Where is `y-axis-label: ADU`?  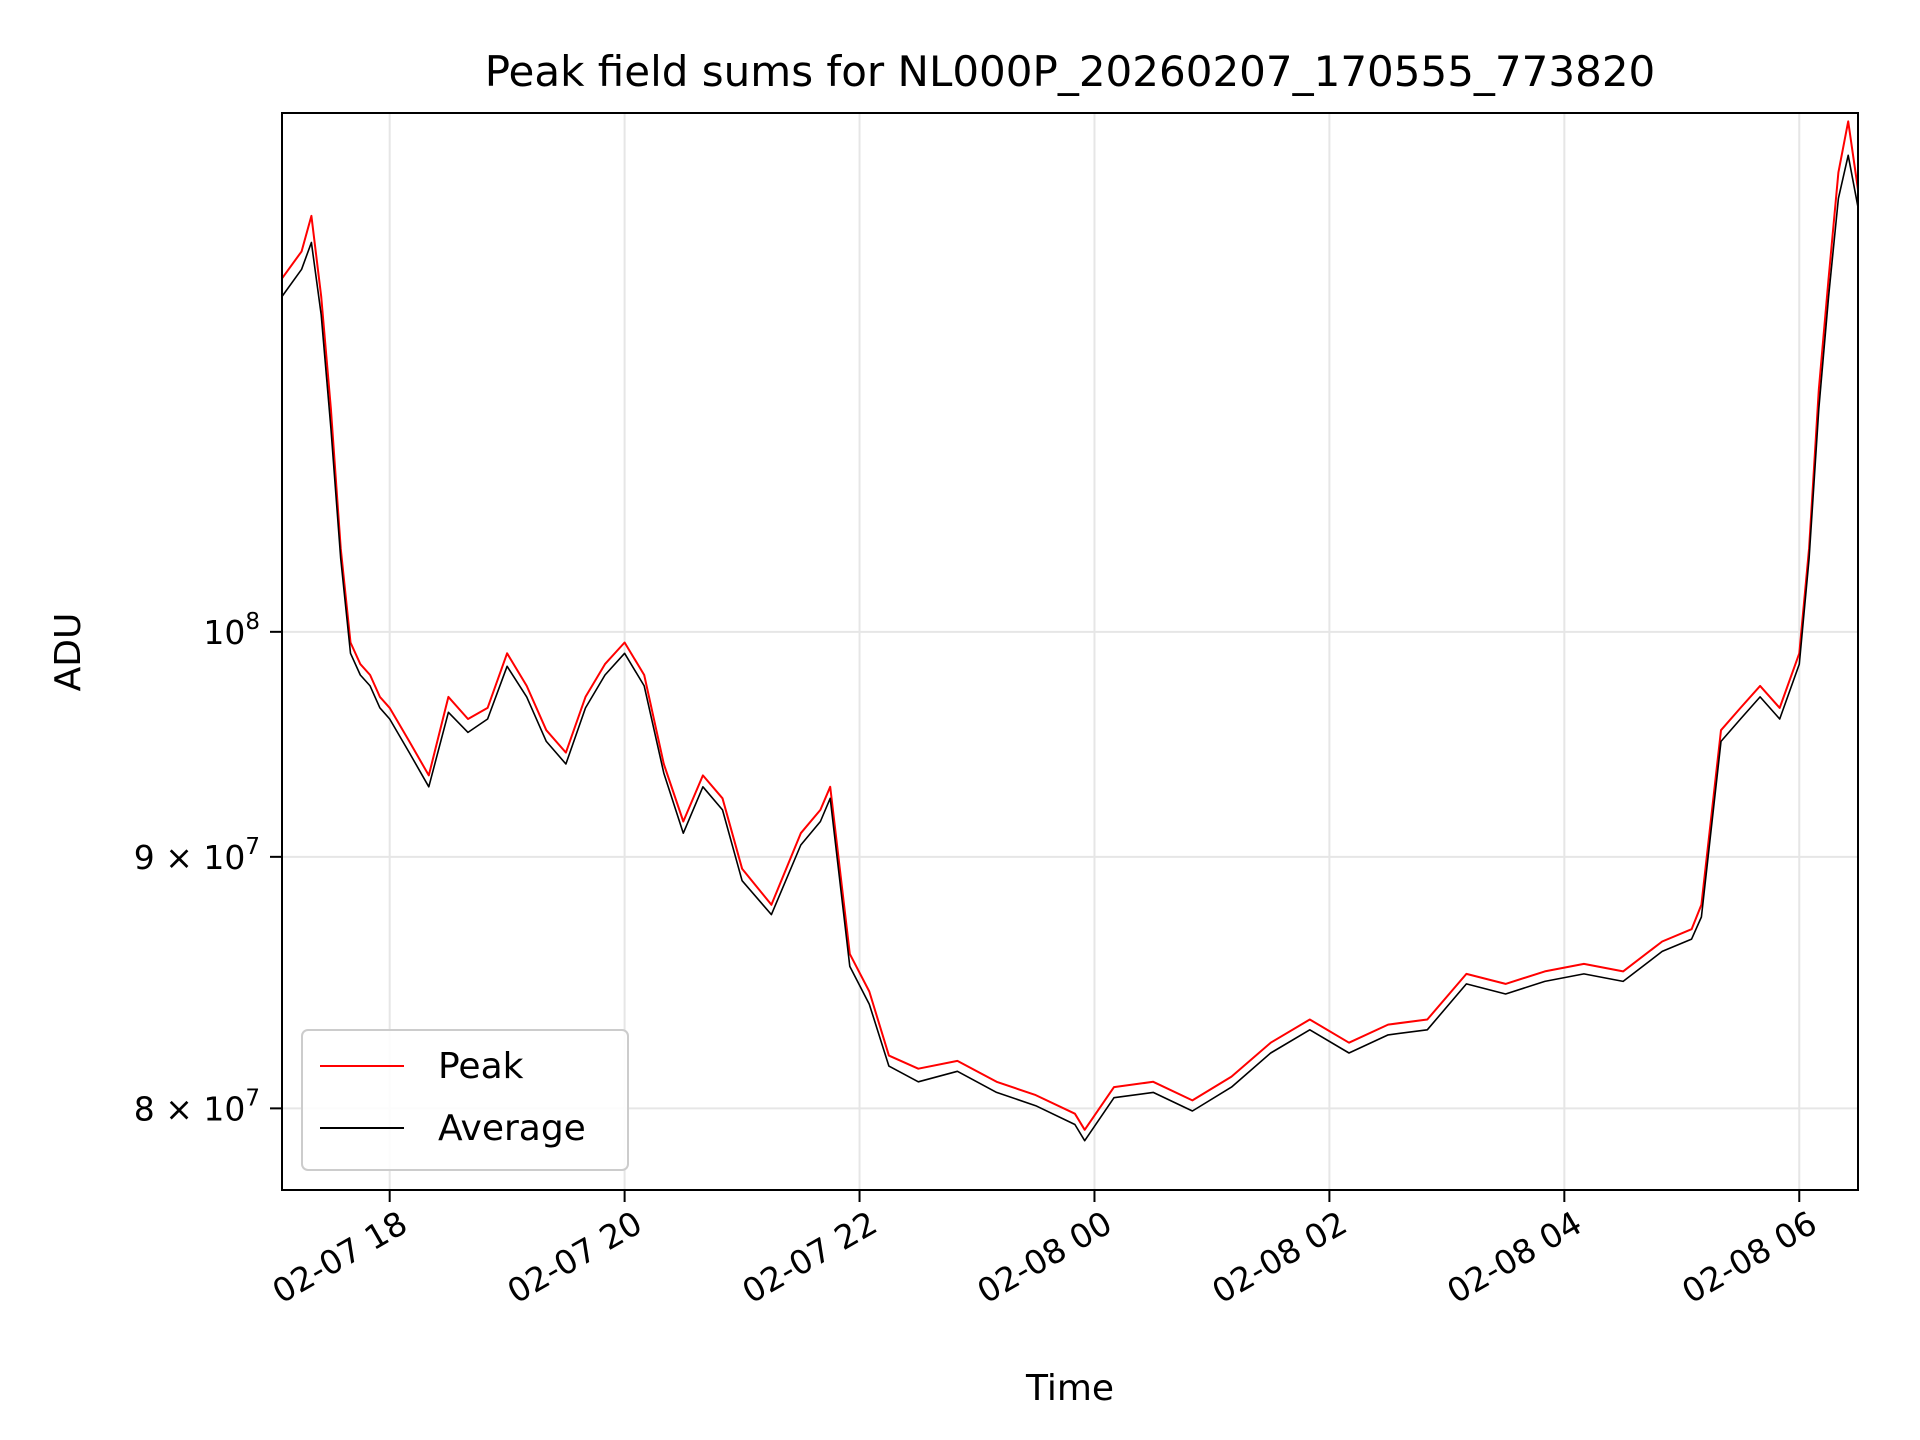
y-axis-label: ADU is located at coordinates (68, 652).